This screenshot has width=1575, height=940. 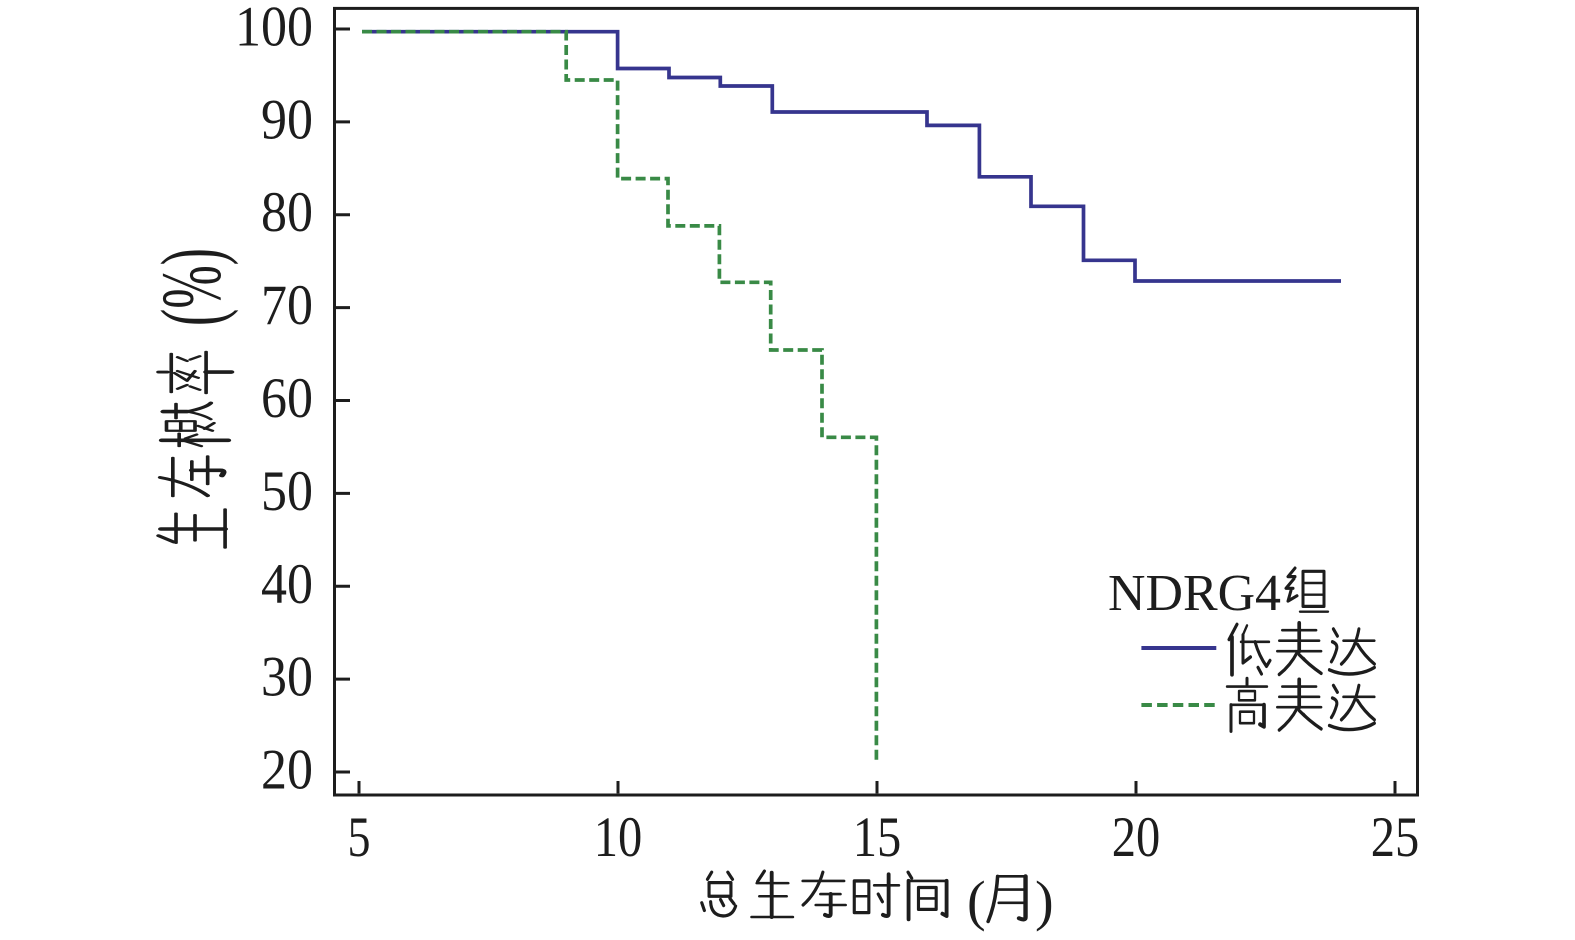 What do you see at coordinates (287, 584) in the screenshot?
I see `svg-text: 40` at bounding box center [287, 584].